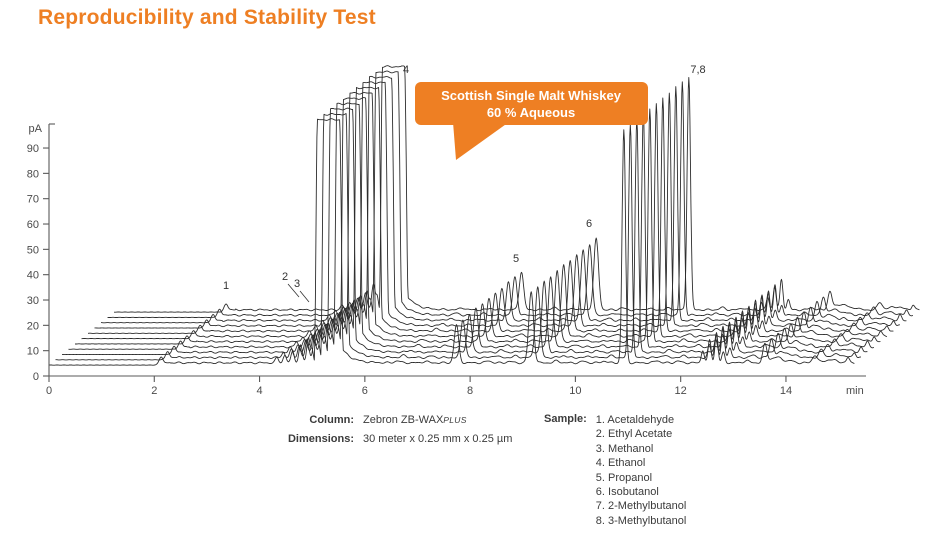  I want to click on svg-text: 12, so click(681, 391).